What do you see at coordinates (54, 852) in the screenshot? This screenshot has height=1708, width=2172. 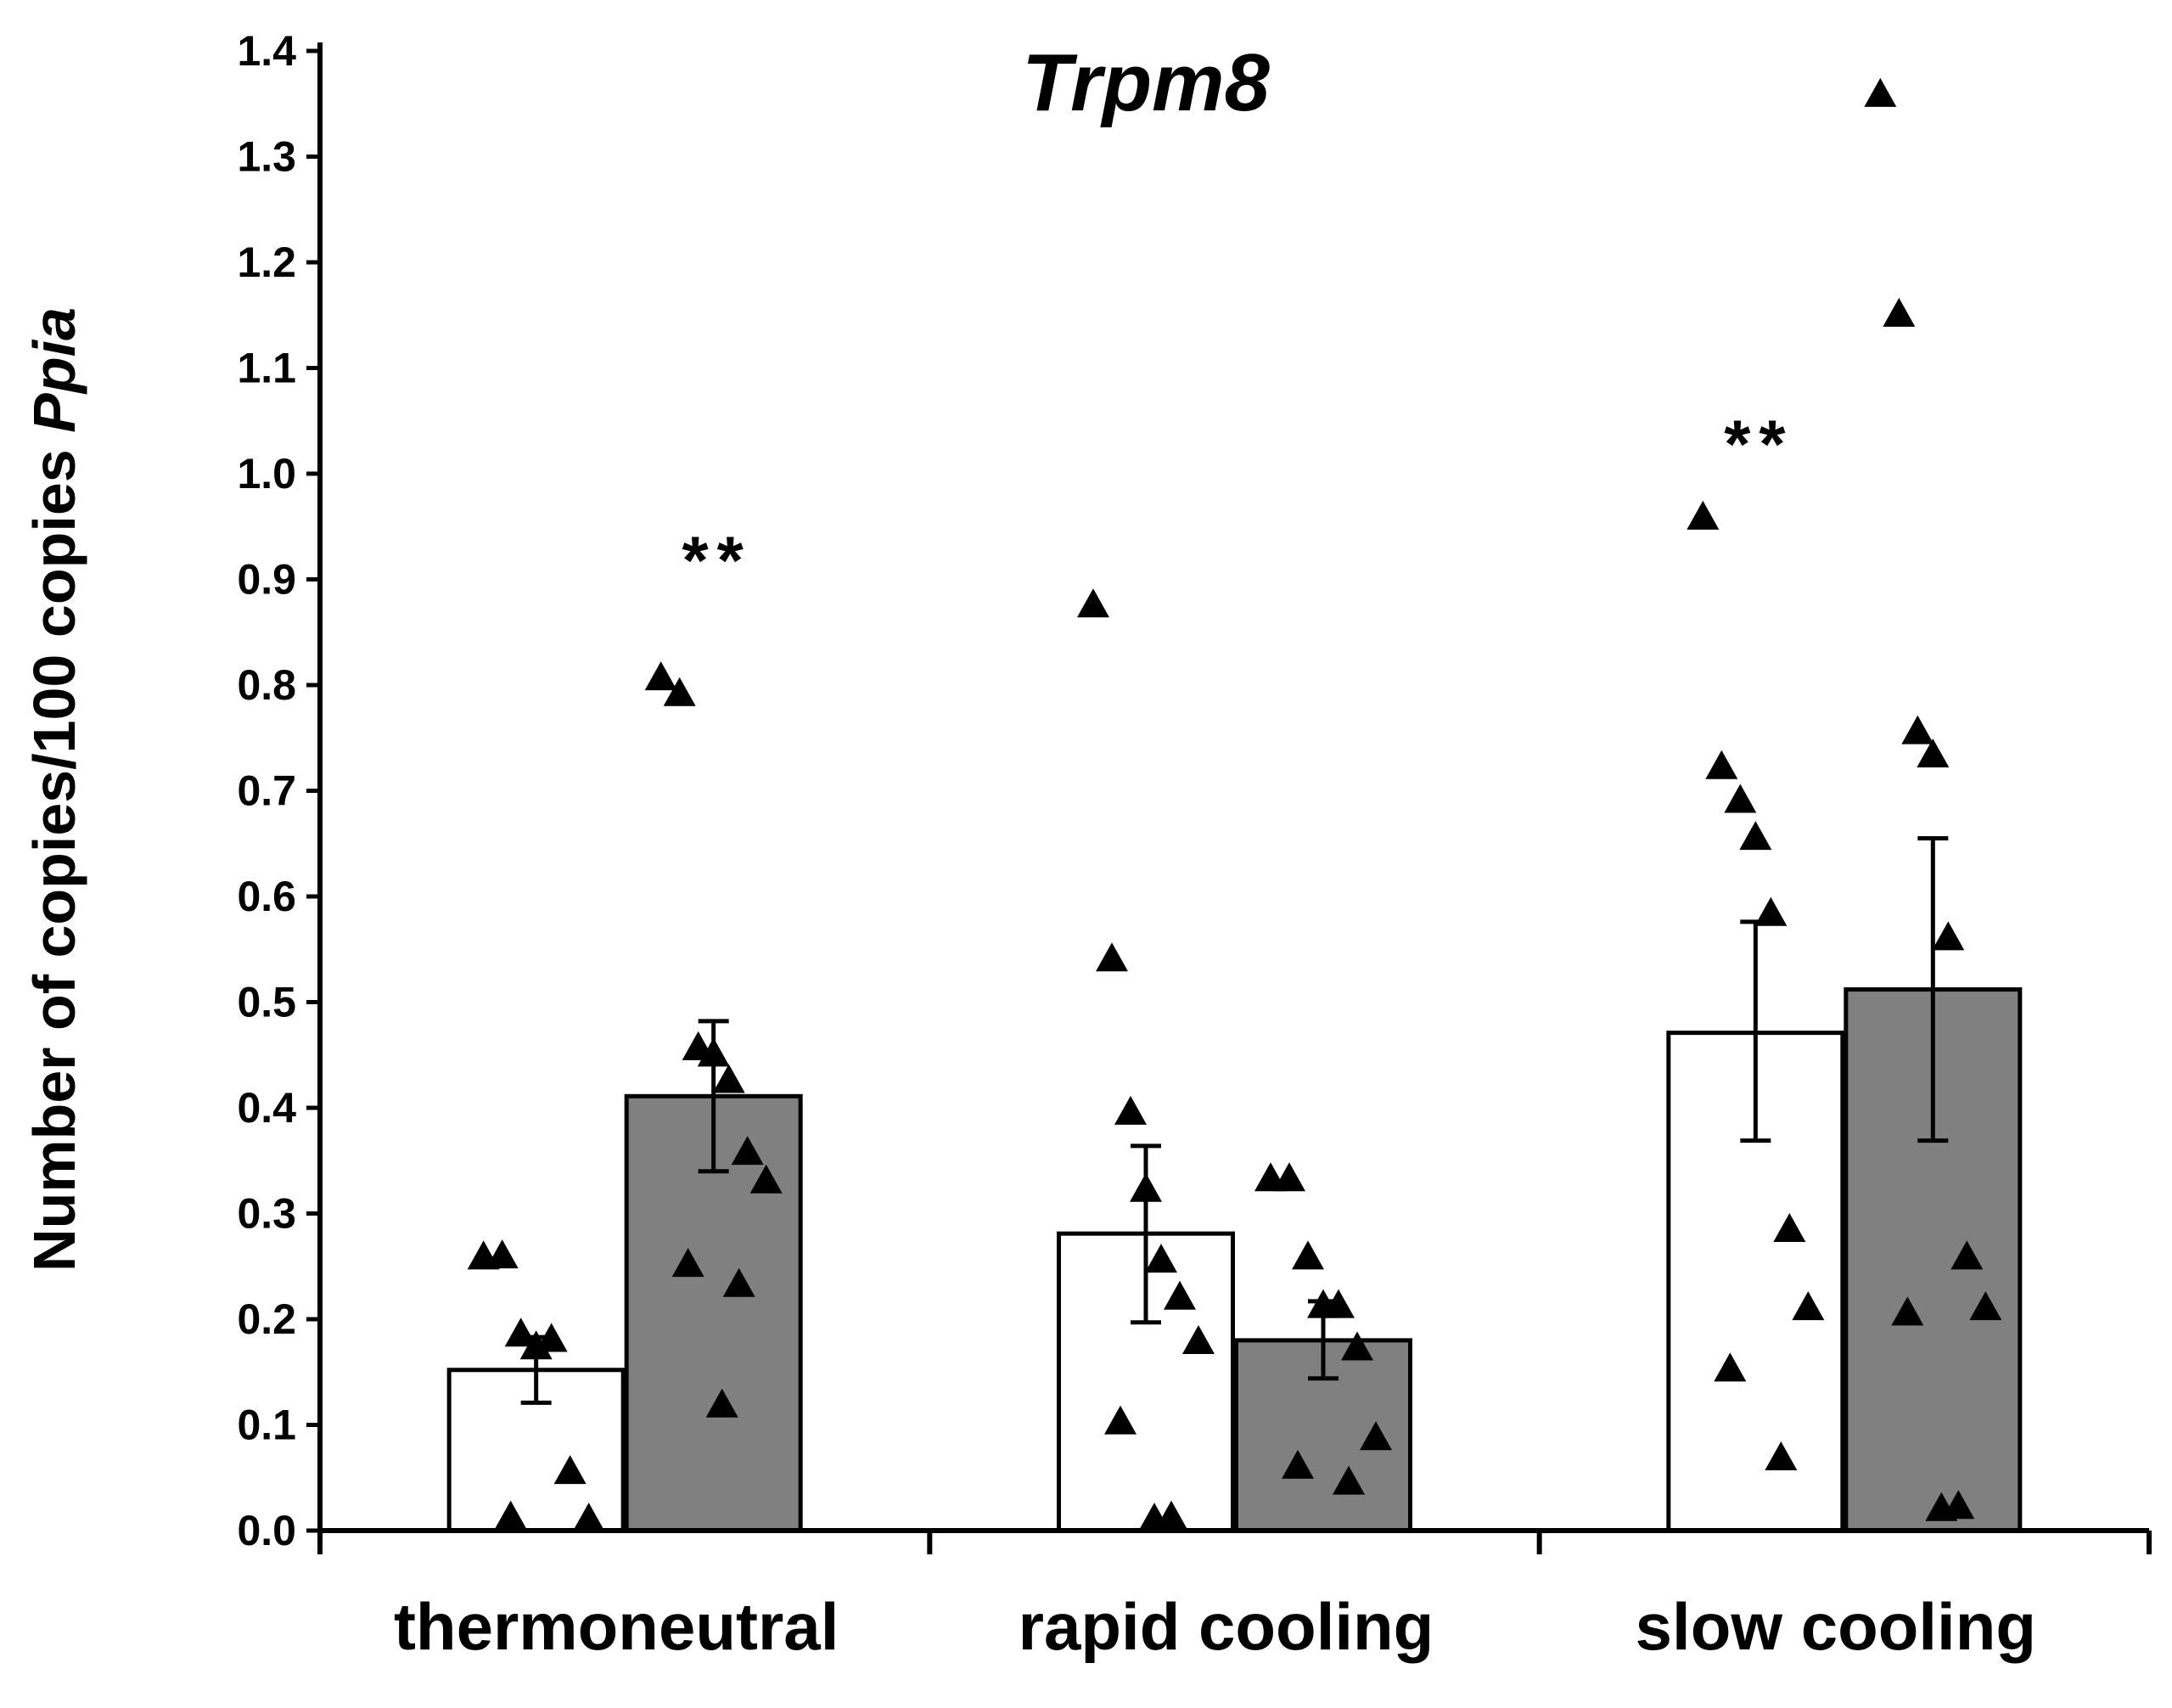 I see `y-axis-label-part: Number of copies/100 copies` at bounding box center [54, 852].